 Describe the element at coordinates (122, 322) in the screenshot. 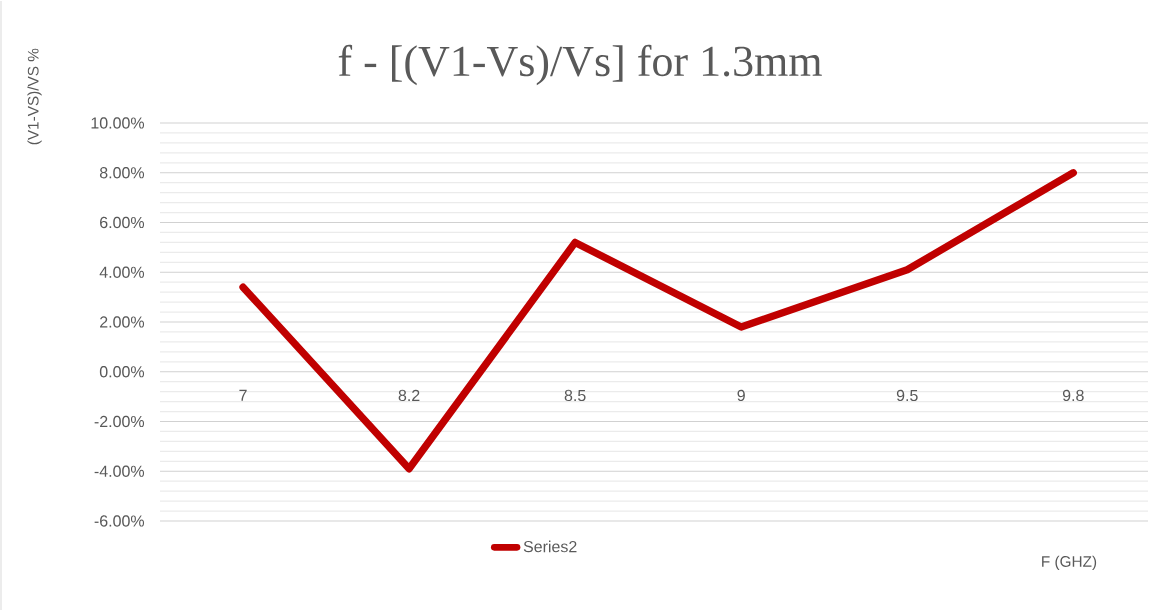

I see `y-tick-label: 2.00%` at that location.